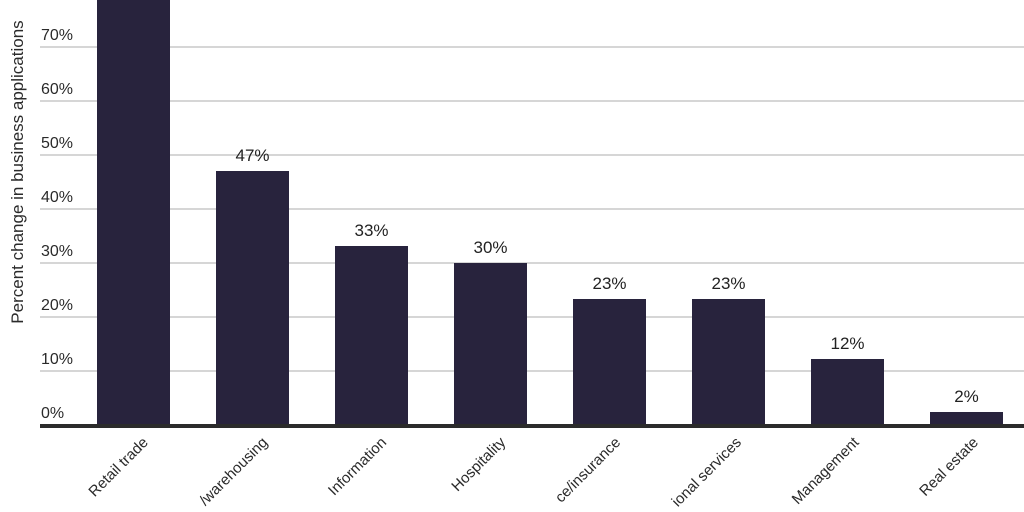 This screenshot has height=512, width=1024. Describe the element at coordinates (847, 343) in the screenshot. I see `value-label: 12%` at that location.